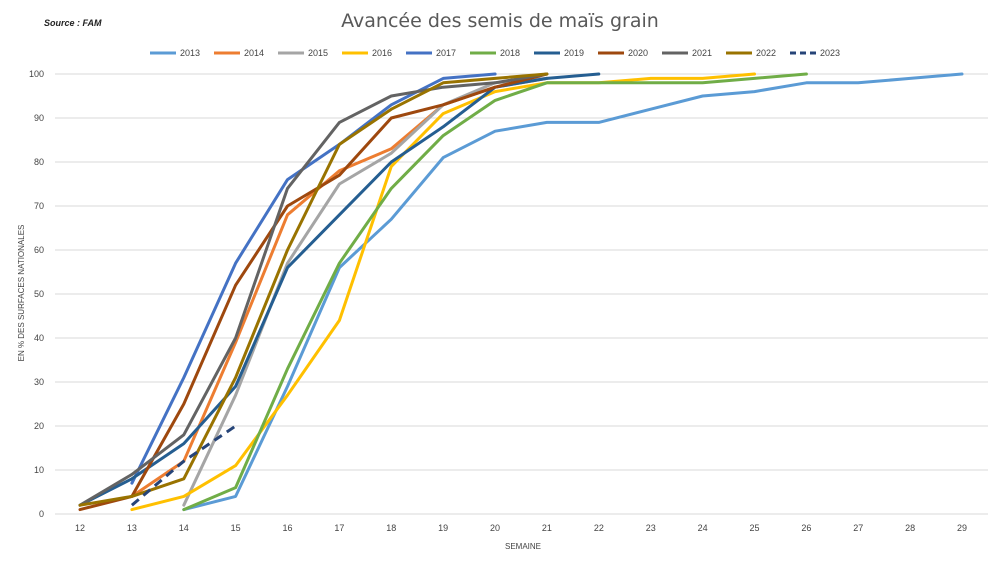 The width and height of the screenshot is (1000, 562). What do you see at coordinates (318, 53) in the screenshot?
I see `legend-label: 2015` at bounding box center [318, 53].